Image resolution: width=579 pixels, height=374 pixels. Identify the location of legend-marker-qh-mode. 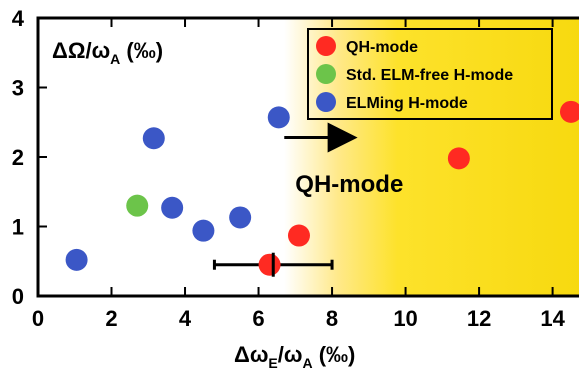
(326, 46).